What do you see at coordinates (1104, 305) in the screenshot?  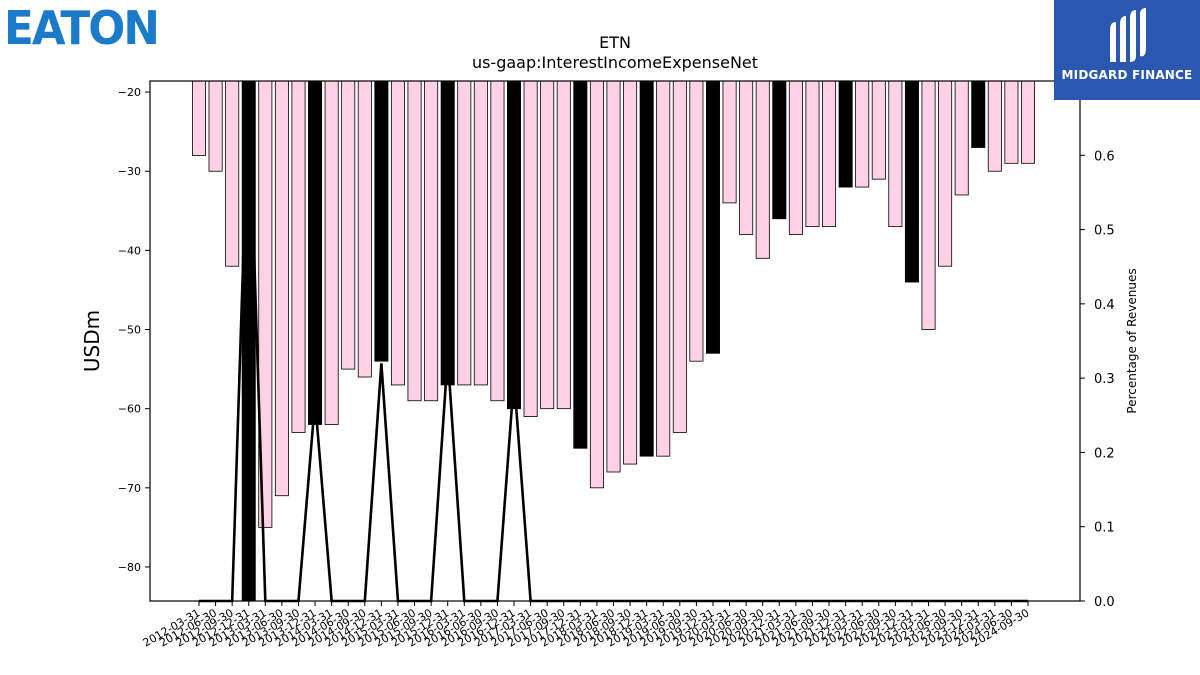 I see `y2-tick-label: 0.4` at bounding box center [1104, 305].